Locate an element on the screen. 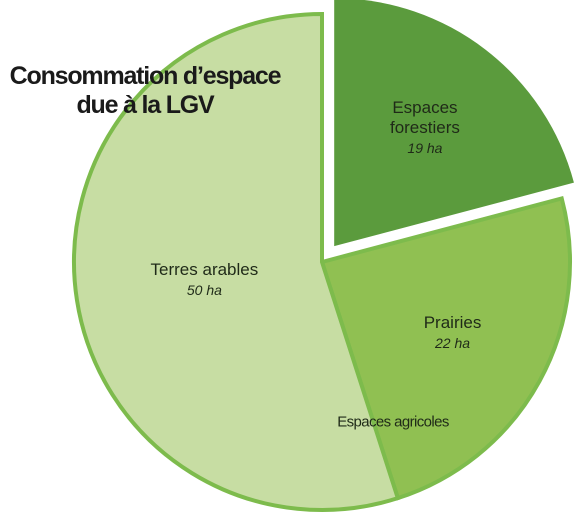 The height and width of the screenshot is (522, 587). annotation: Espaces agricoles is located at coordinates (393, 422).